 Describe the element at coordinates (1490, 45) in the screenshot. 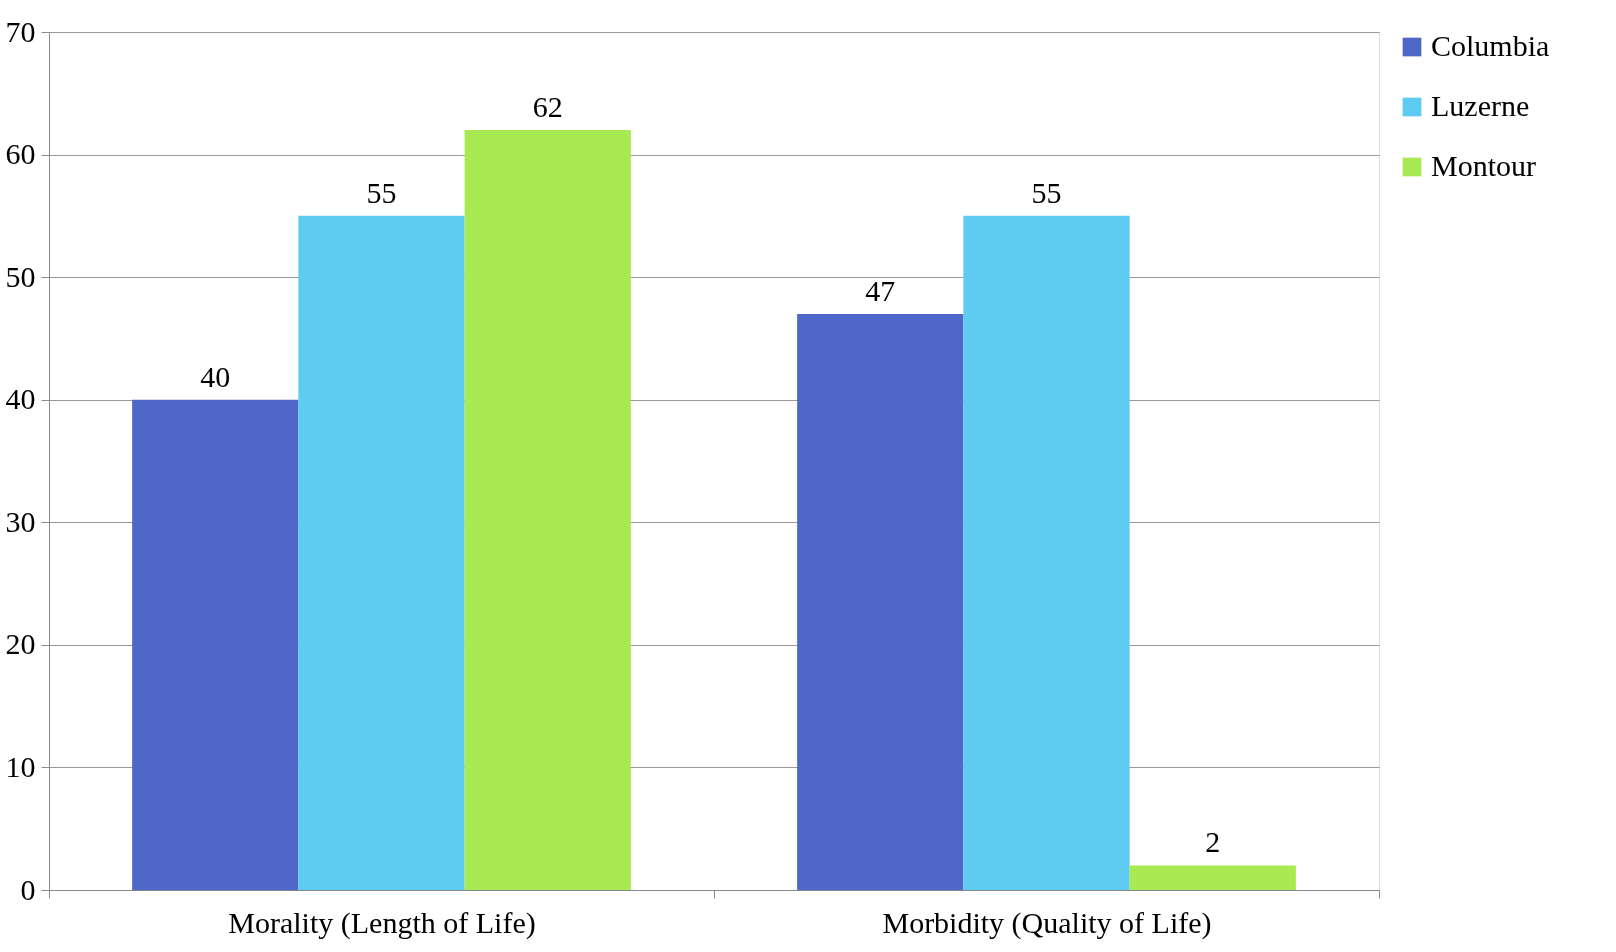

I see `legend-label: Columbia` at that location.